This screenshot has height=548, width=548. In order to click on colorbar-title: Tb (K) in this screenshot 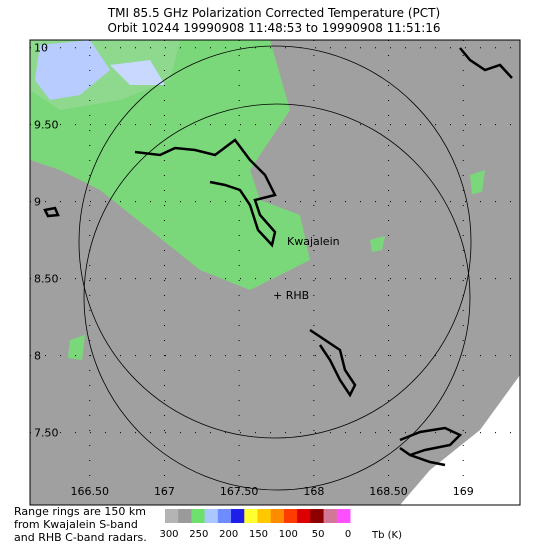, I will do `click(386, 535)`.